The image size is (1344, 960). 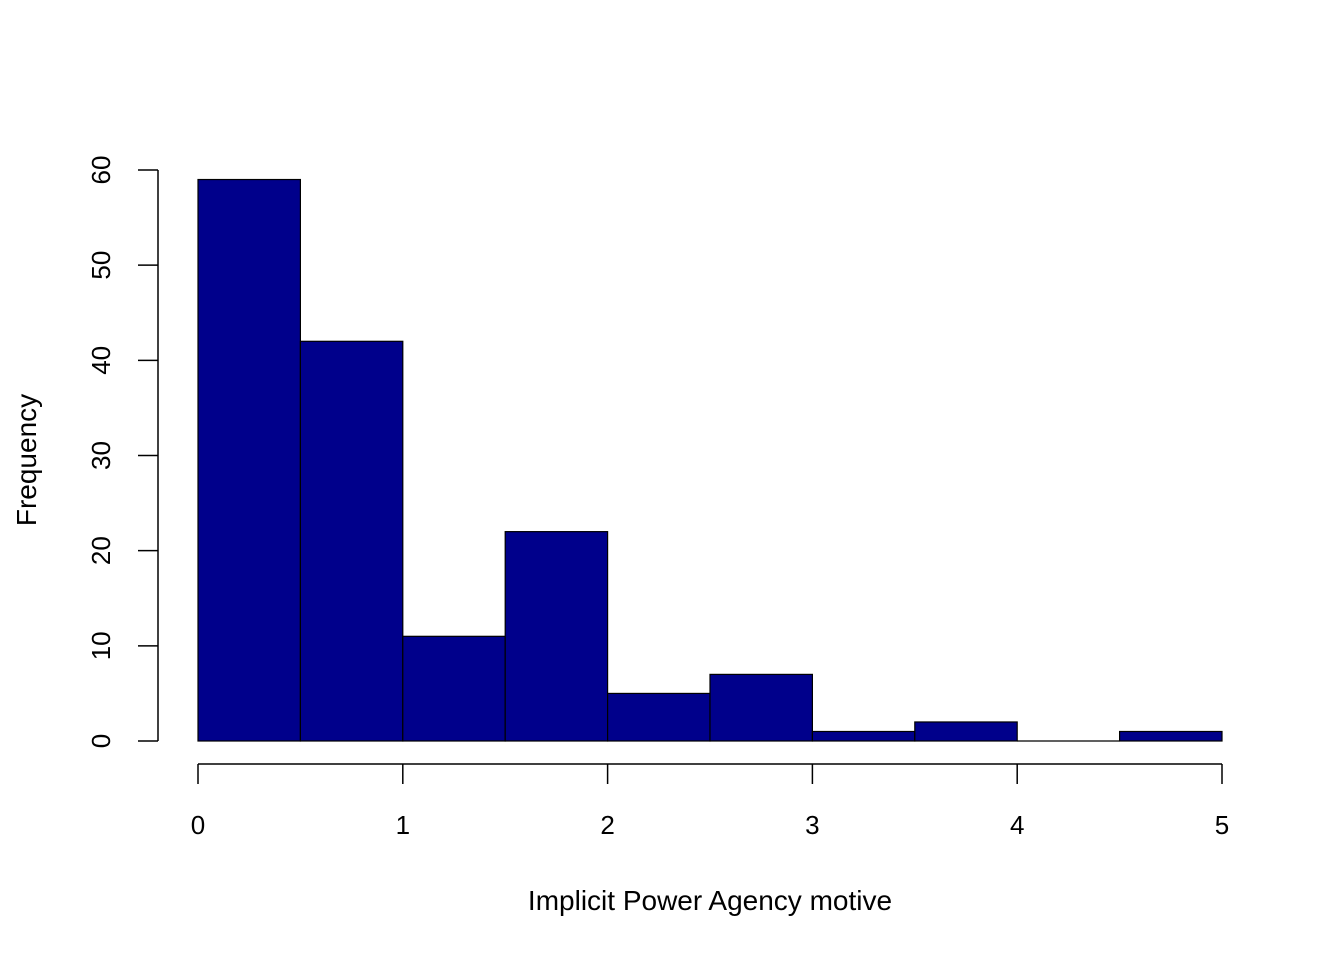 I want to click on y-tick-label: 20, so click(x=101, y=550).